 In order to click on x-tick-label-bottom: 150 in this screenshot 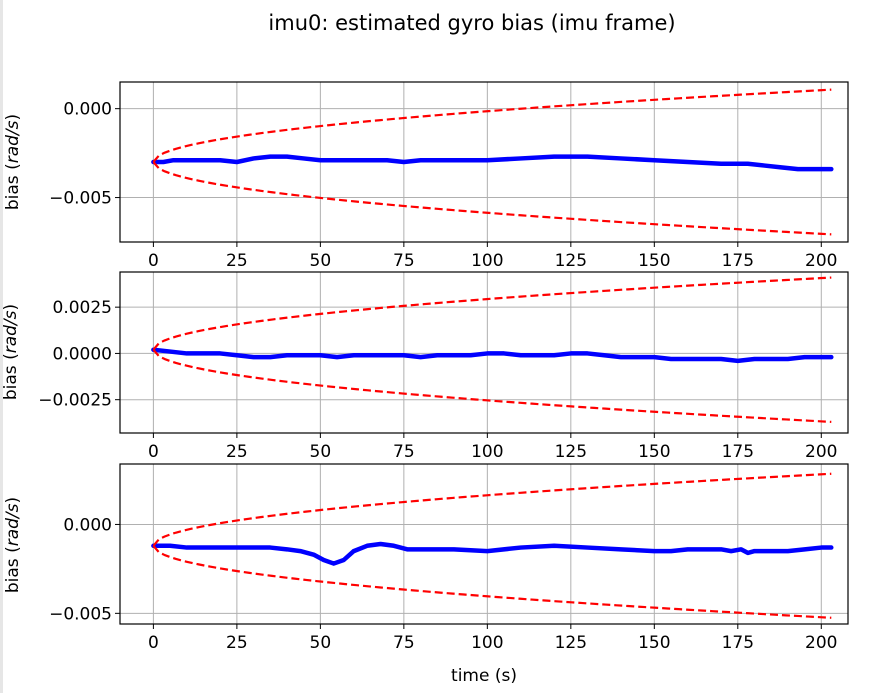, I will do `click(654, 643)`.